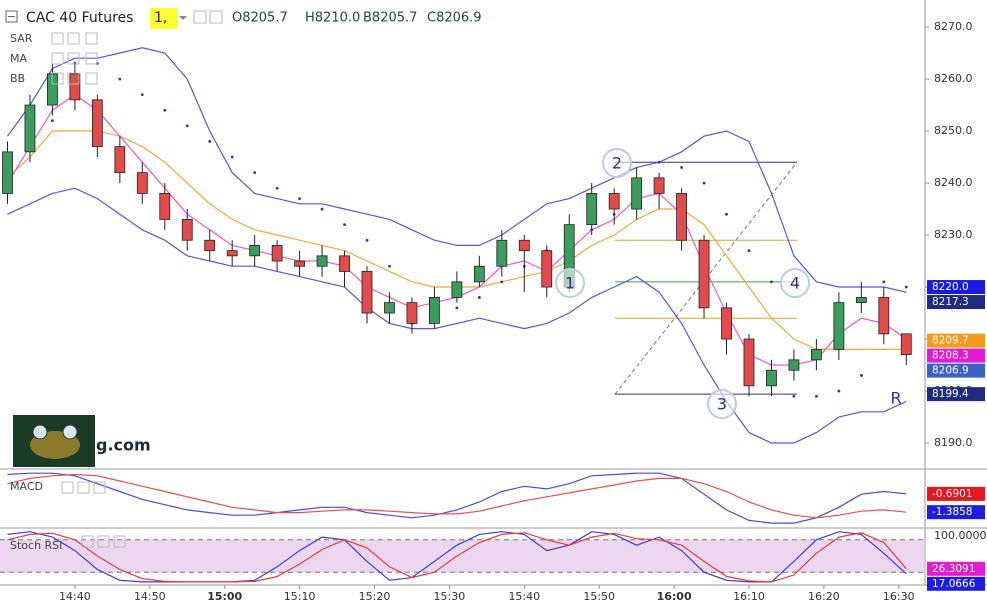 This screenshot has height=606, width=987. What do you see at coordinates (18, 58) in the screenshot?
I see `indicator-label: MA` at bounding box center [18, 58].